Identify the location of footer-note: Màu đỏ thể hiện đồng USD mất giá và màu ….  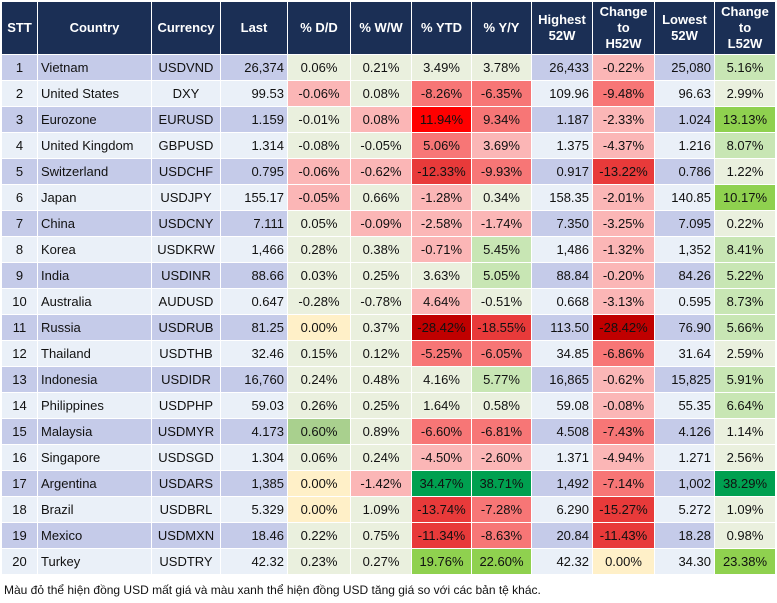
(272, 590).